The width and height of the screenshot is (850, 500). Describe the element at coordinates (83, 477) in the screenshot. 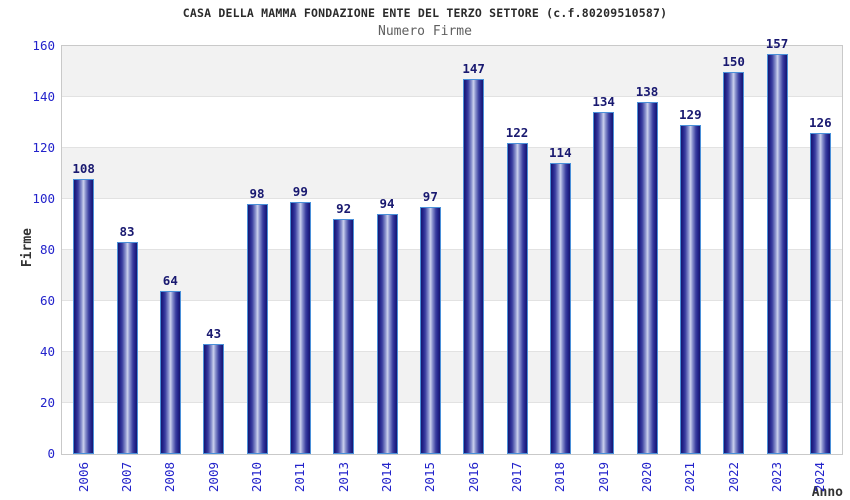

I see `x-tick-label: 2006` at that location.